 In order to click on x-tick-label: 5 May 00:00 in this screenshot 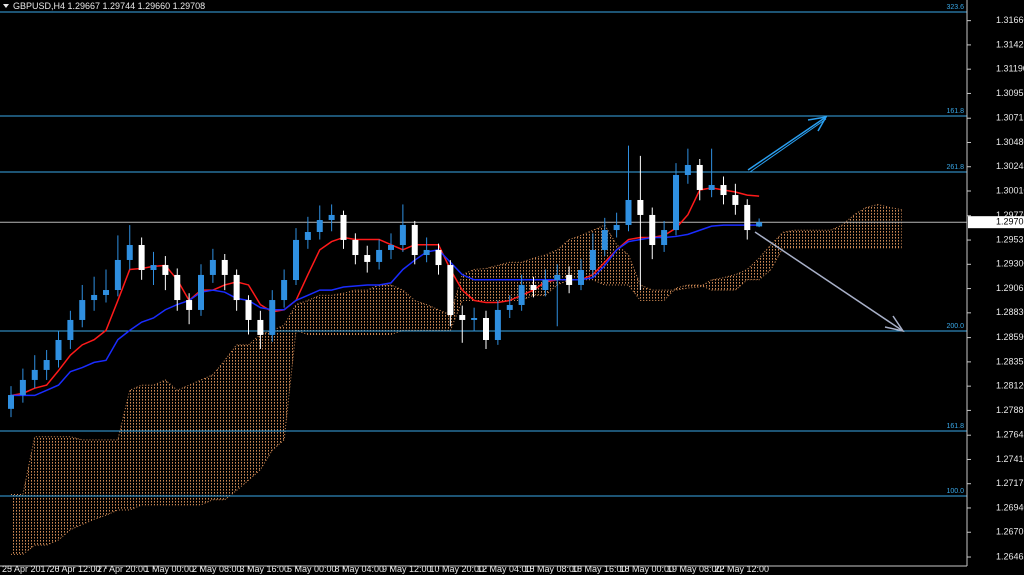, I will do `click(312, 569)`.